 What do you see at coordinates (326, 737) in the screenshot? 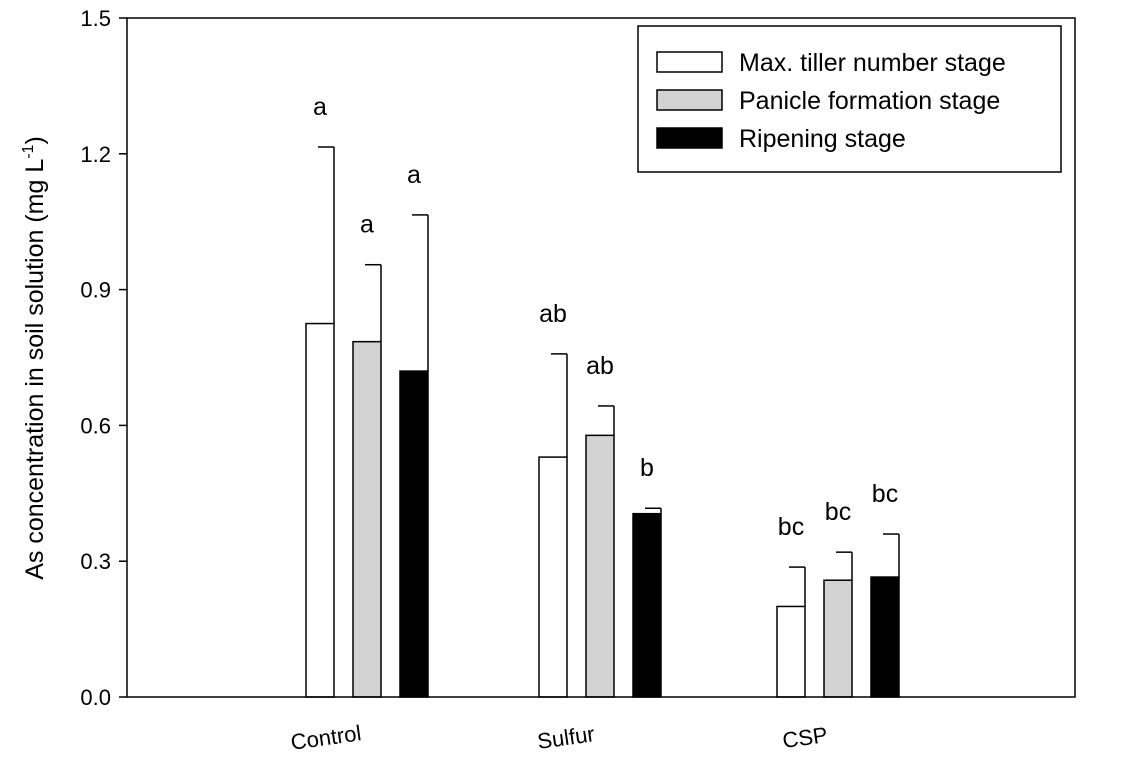
I see `x-category-label: Control` at bounding box center [326, 737].